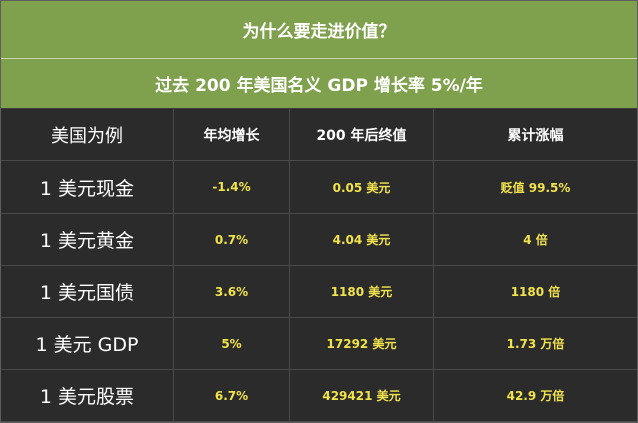 Image resolution: width=638 pixels, height=423 pixels. What do you see at coordinates (87, 187) in the screenshot?
I see `row-label-cash: 1 美元现金` at bounding box center [87, 187].